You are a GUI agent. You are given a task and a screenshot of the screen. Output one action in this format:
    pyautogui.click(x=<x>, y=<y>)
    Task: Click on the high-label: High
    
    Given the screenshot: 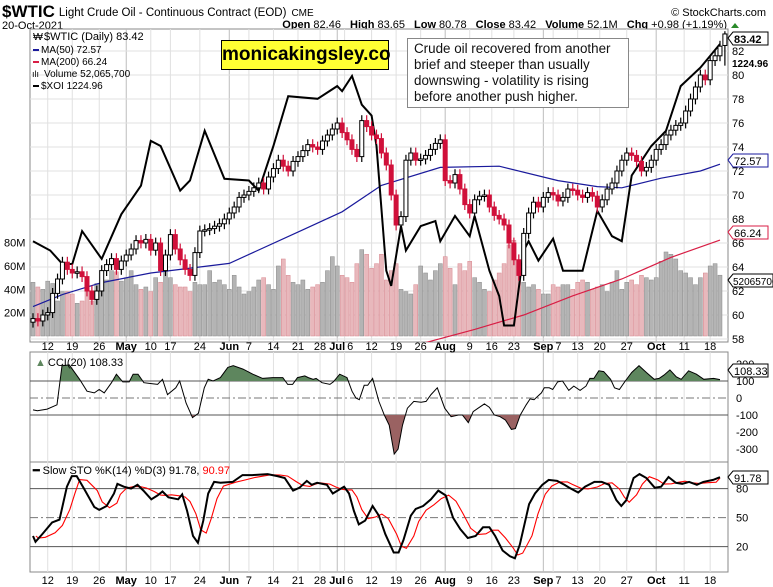 What is the action you would take?
    pyautogui.click(x=362, y=25)
    